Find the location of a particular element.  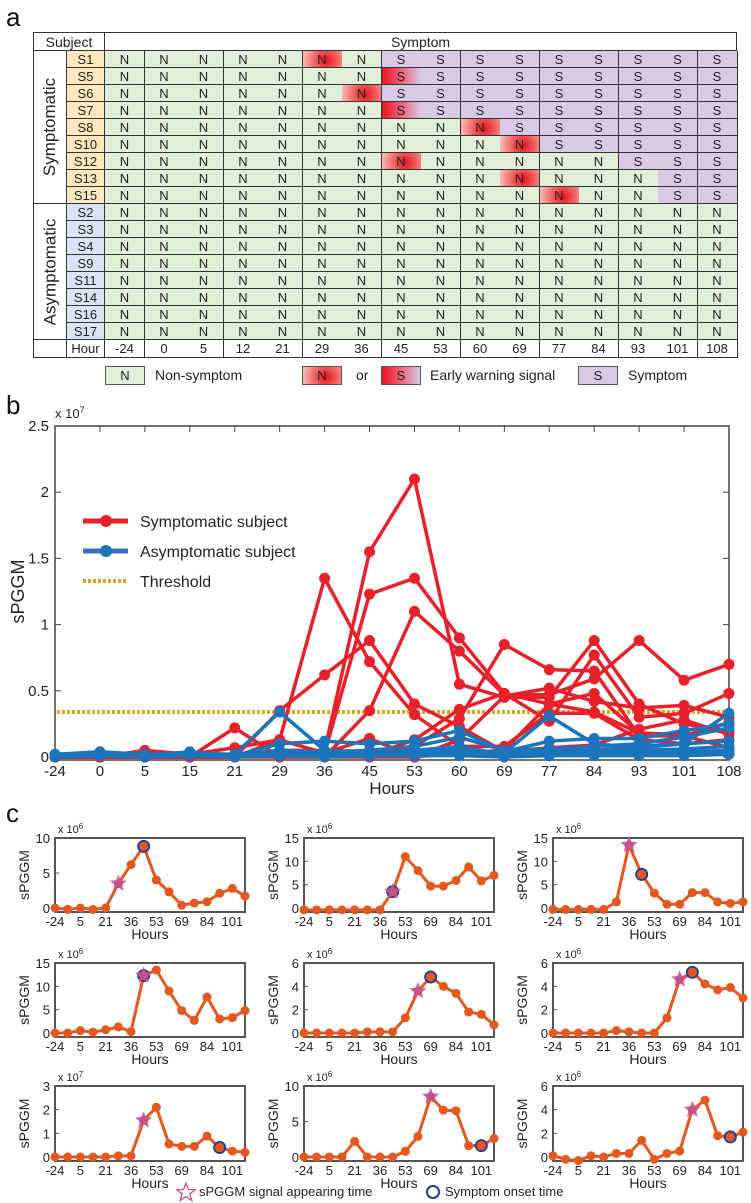

y-tick-label: 1 is located at coordinates (45, 625).